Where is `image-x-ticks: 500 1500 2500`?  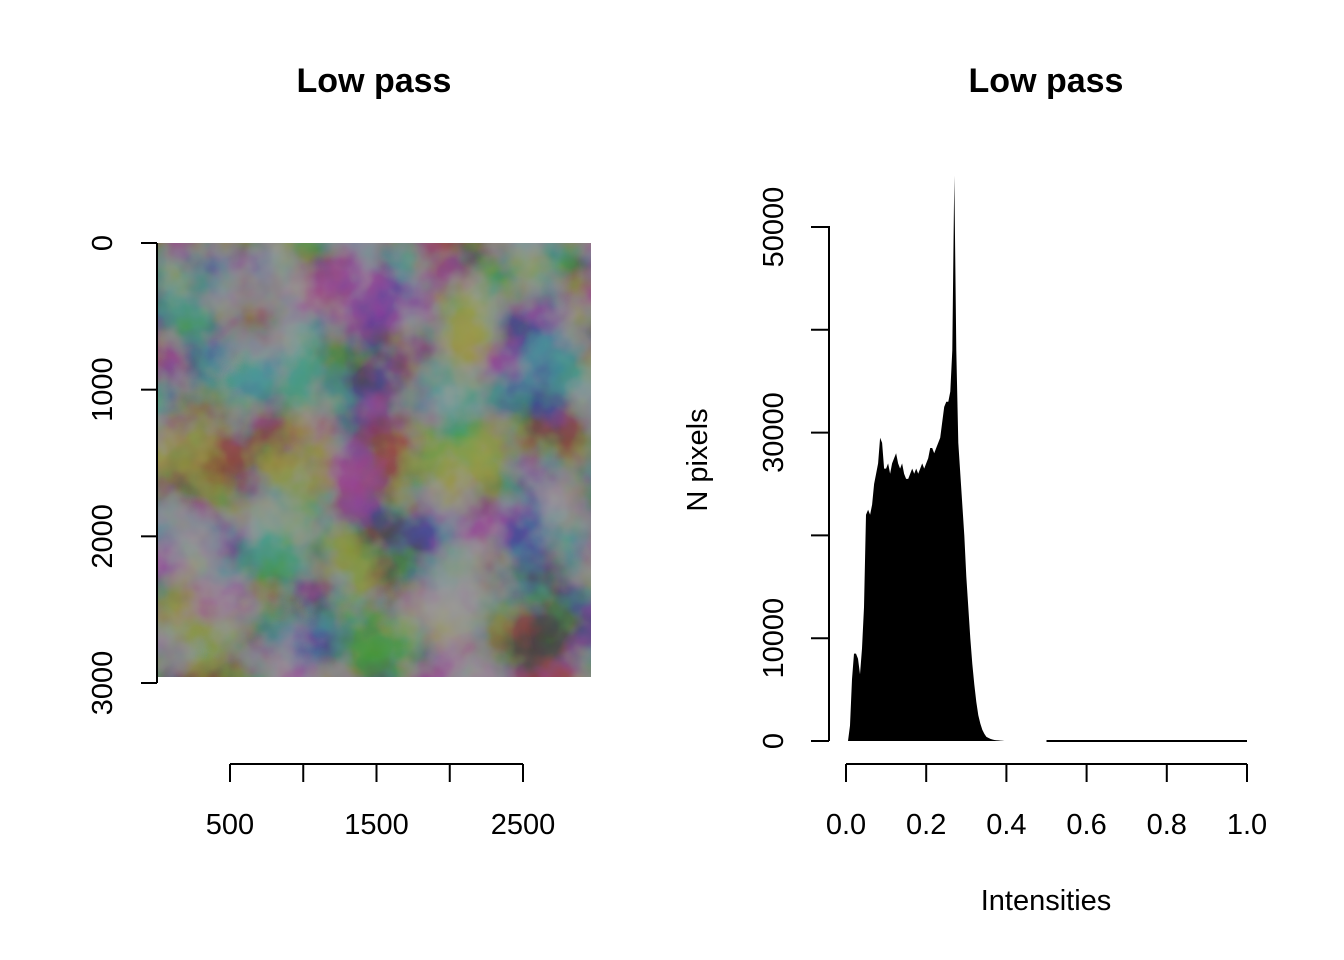
image-x-ticks: 500 1500 2500 is located at coordinates (380, 802).